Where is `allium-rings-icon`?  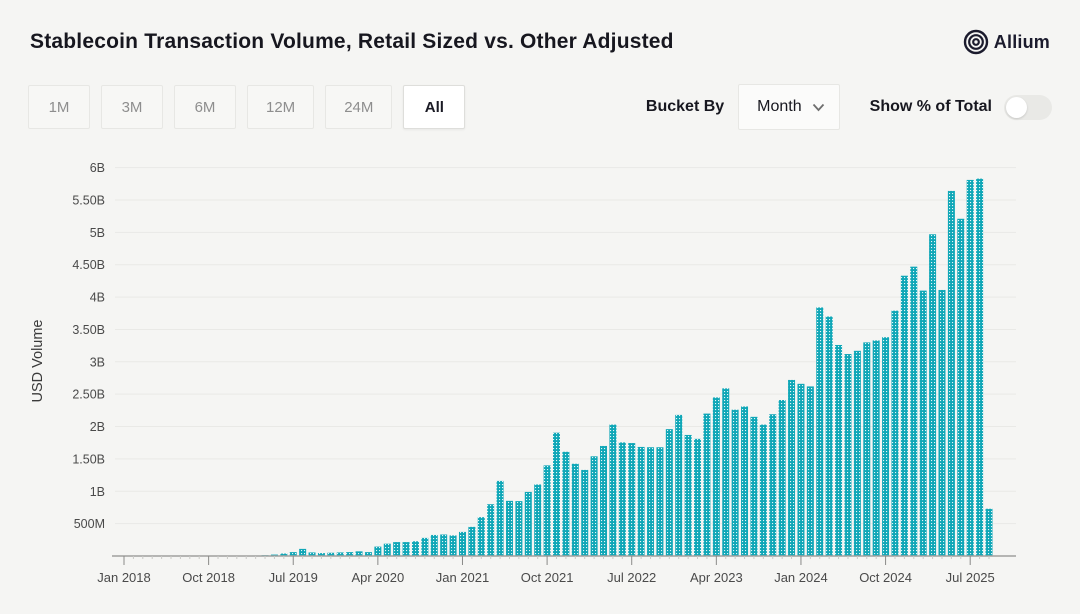 allium-rings-icon is located at coordinates (976, 42).